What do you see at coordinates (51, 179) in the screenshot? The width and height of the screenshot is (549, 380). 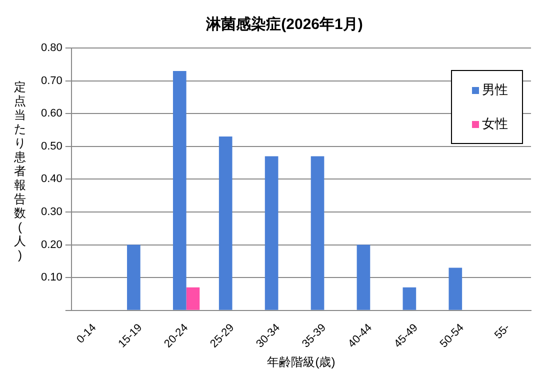 I see `y-tick-label: 0.40` at bounding box center [51, 179].